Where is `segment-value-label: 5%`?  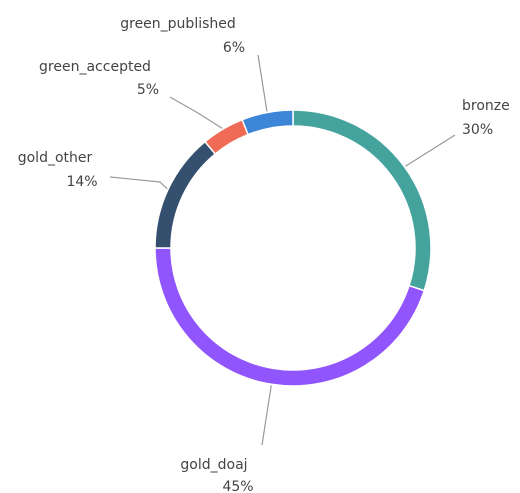 segment-value-label: 5% is located at coordinates (148, 90).